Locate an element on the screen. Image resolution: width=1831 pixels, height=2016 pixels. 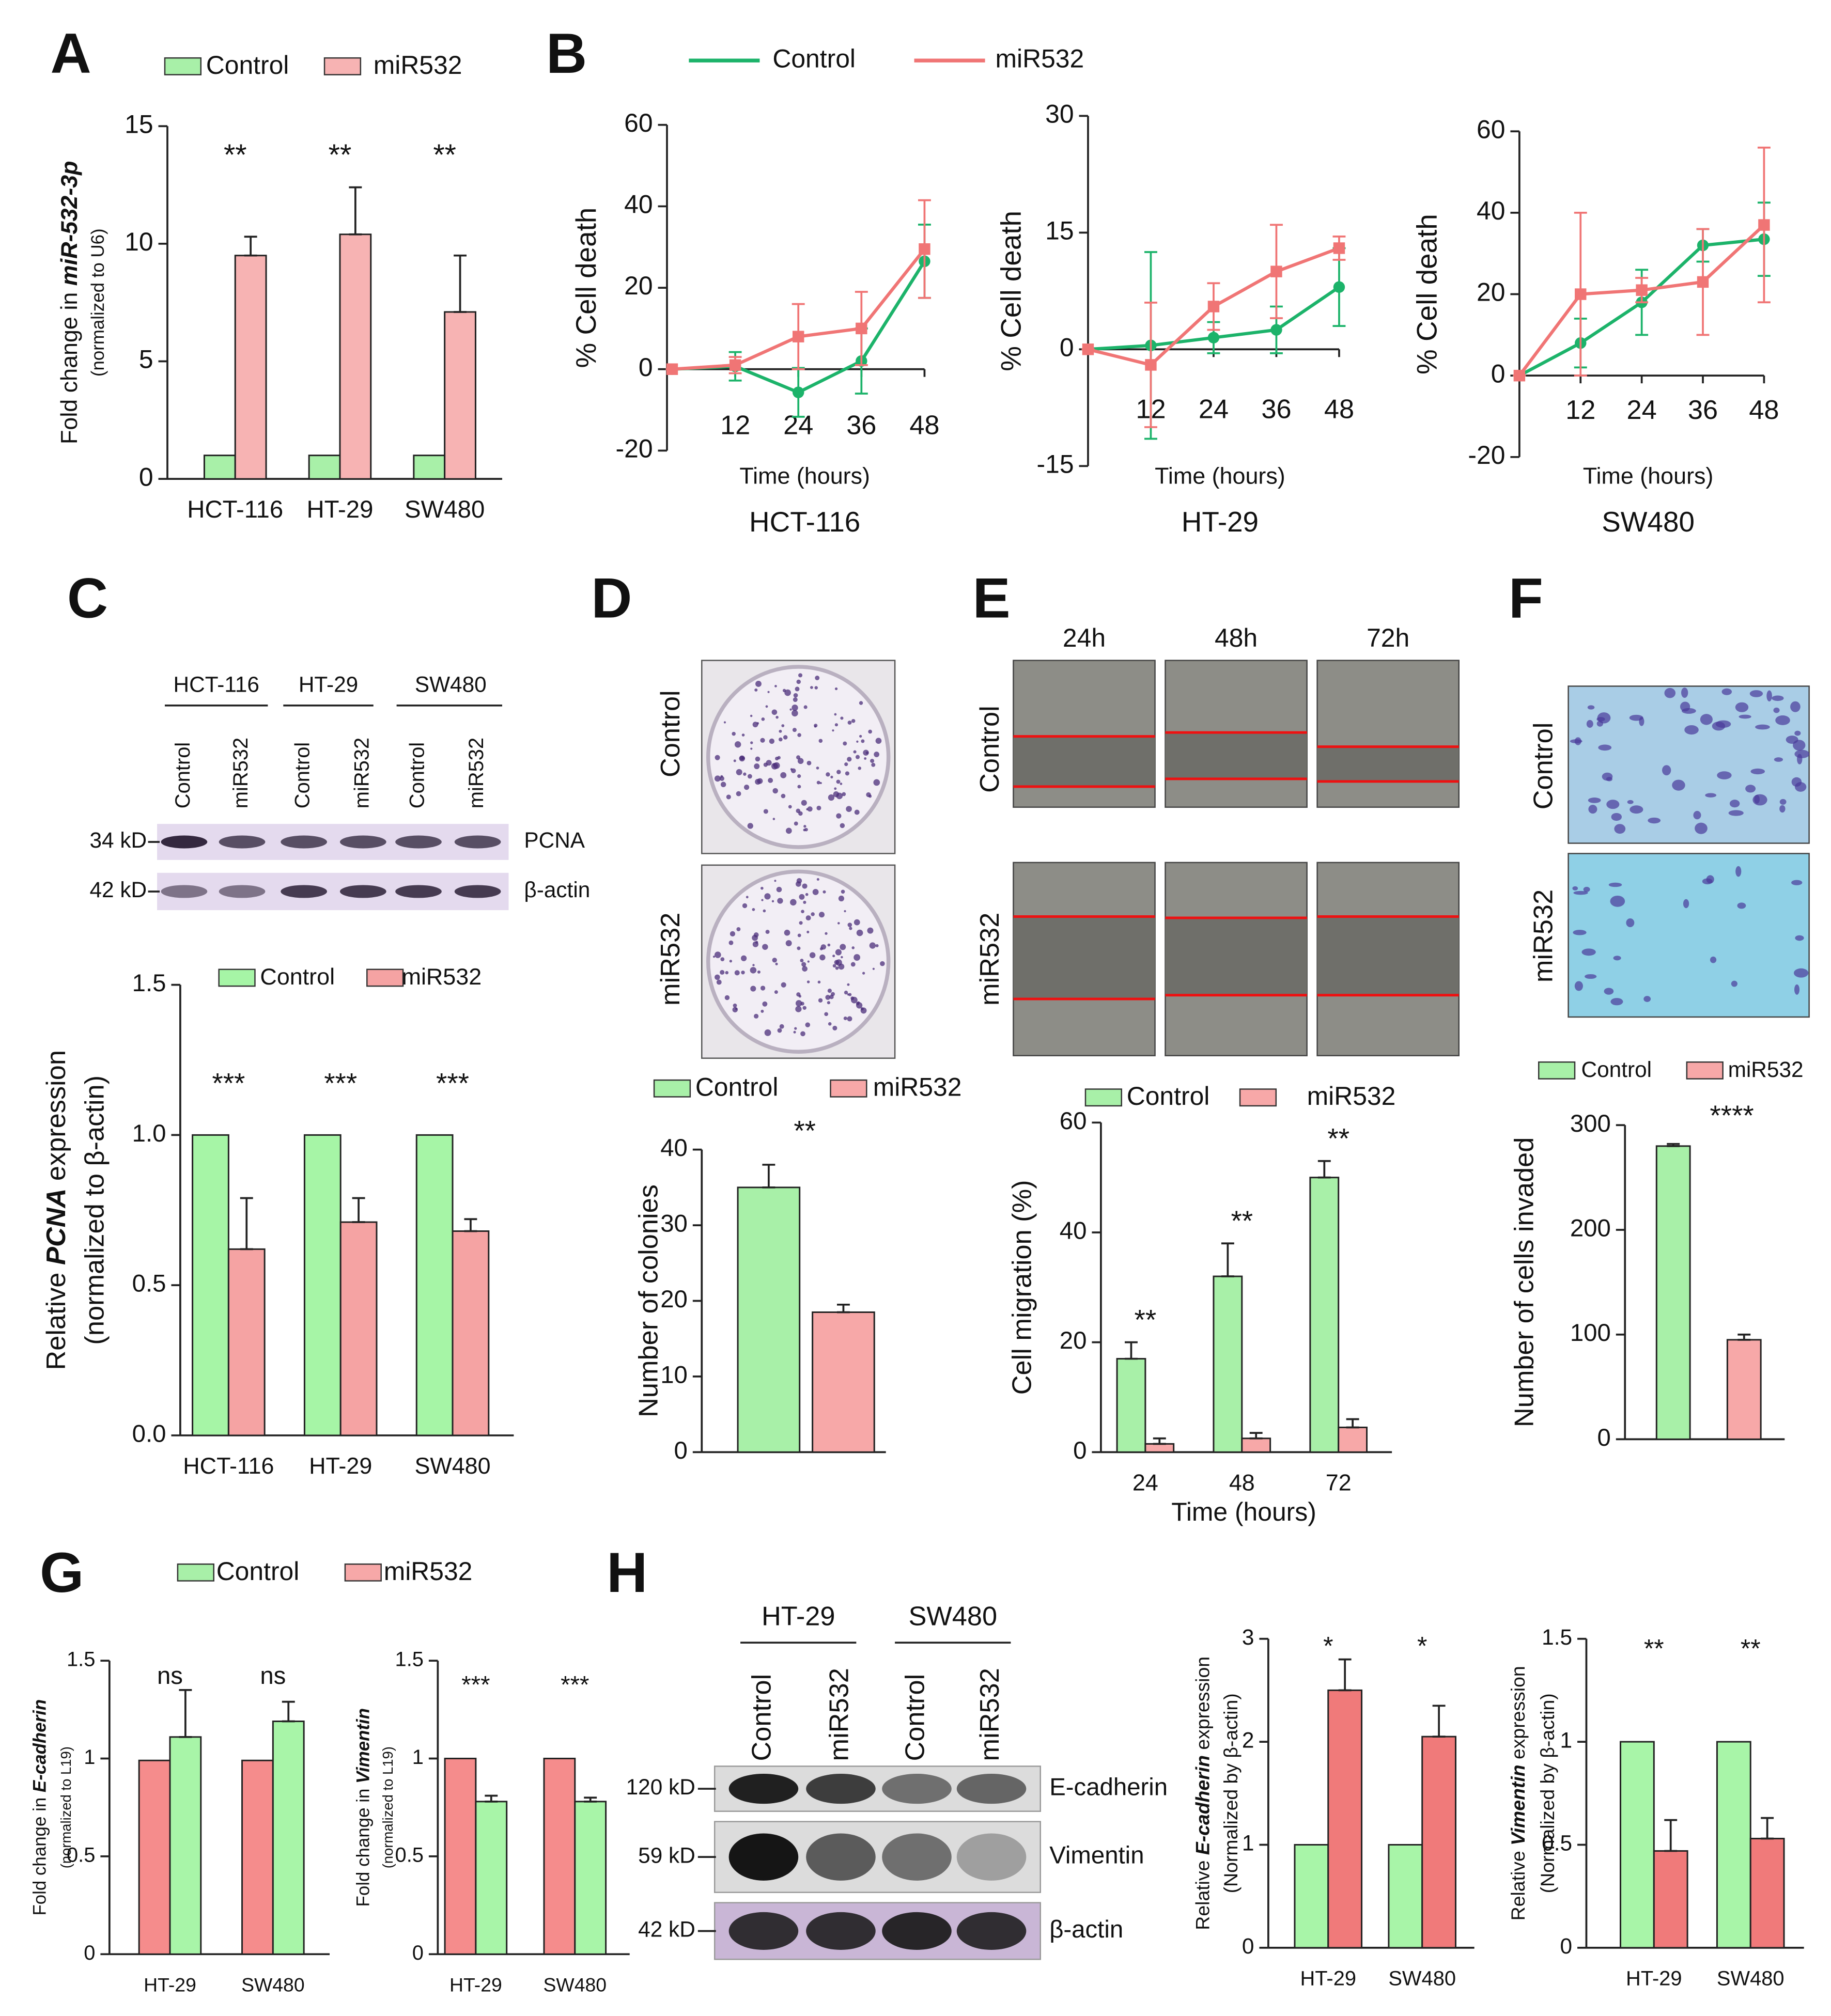
x-tick-label: HT-29 is located at coordinates (475, 1984).